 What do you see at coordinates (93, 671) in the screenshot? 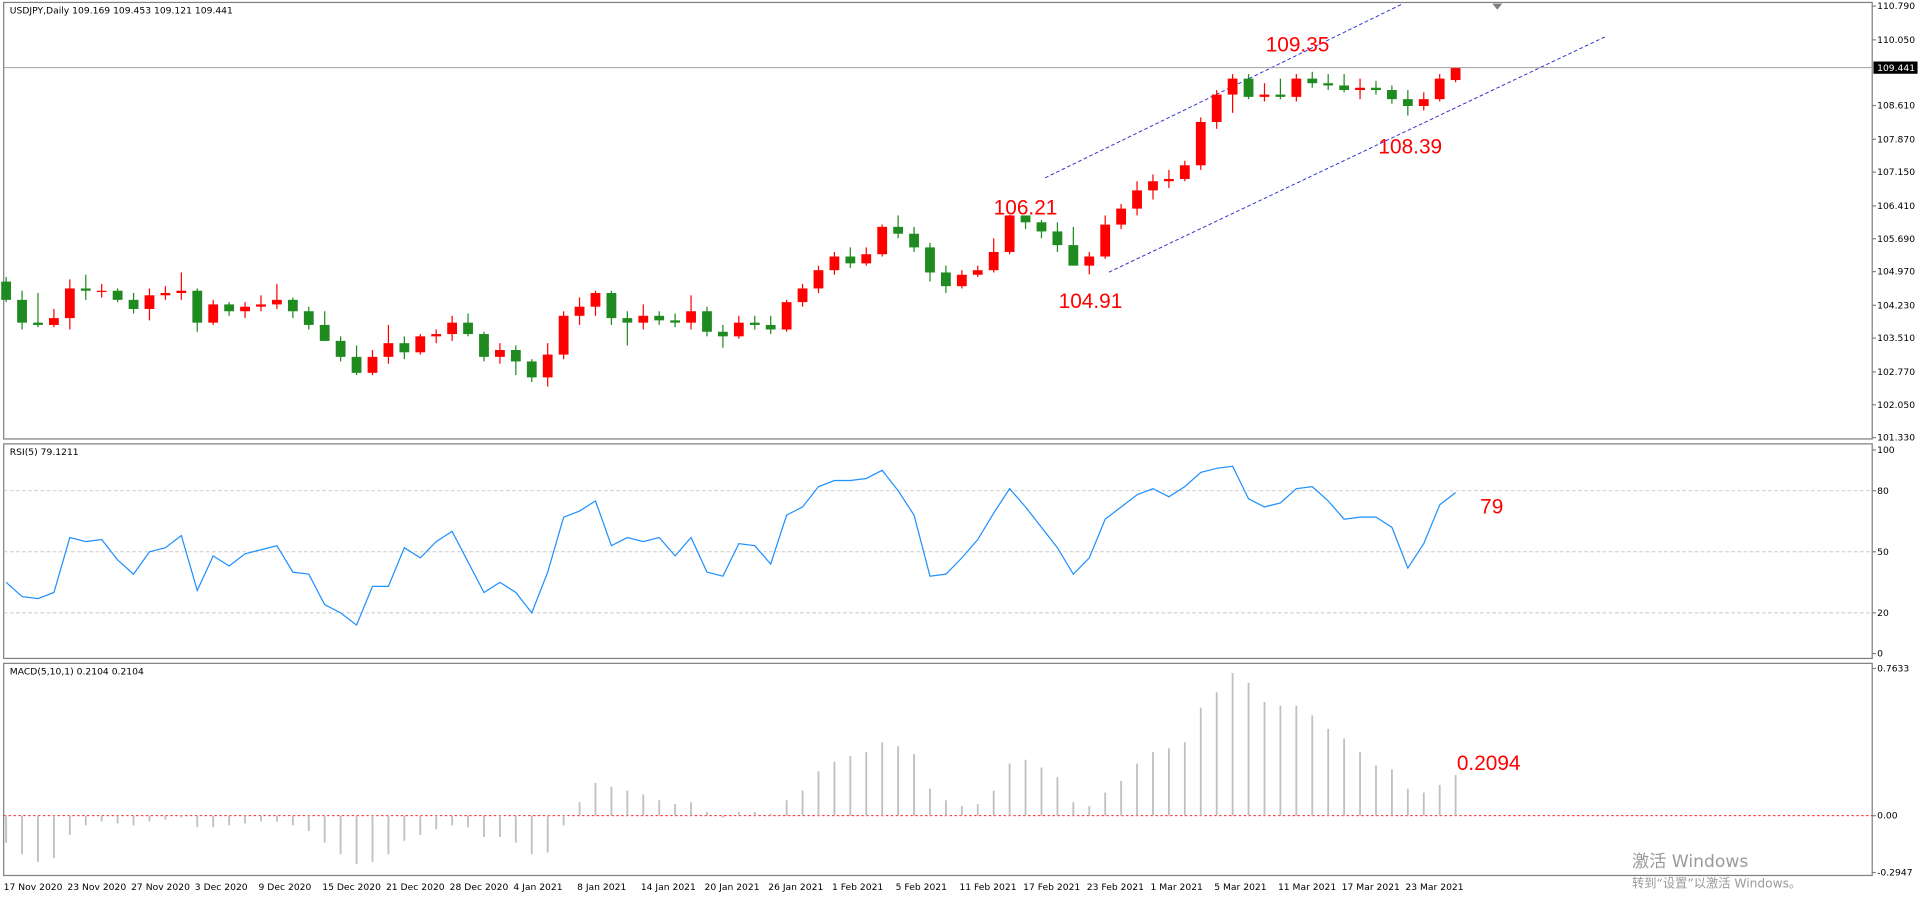
I see `macd-main: 0.2104` at bounding box center [93, 671].